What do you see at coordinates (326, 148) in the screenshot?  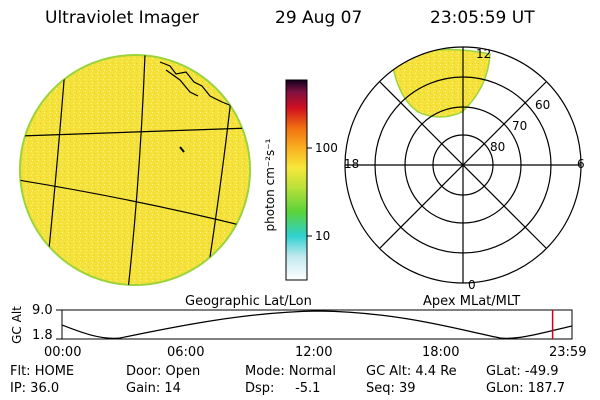 I see `colorbar-tick-label: 100` at bounding box center [326, 148].